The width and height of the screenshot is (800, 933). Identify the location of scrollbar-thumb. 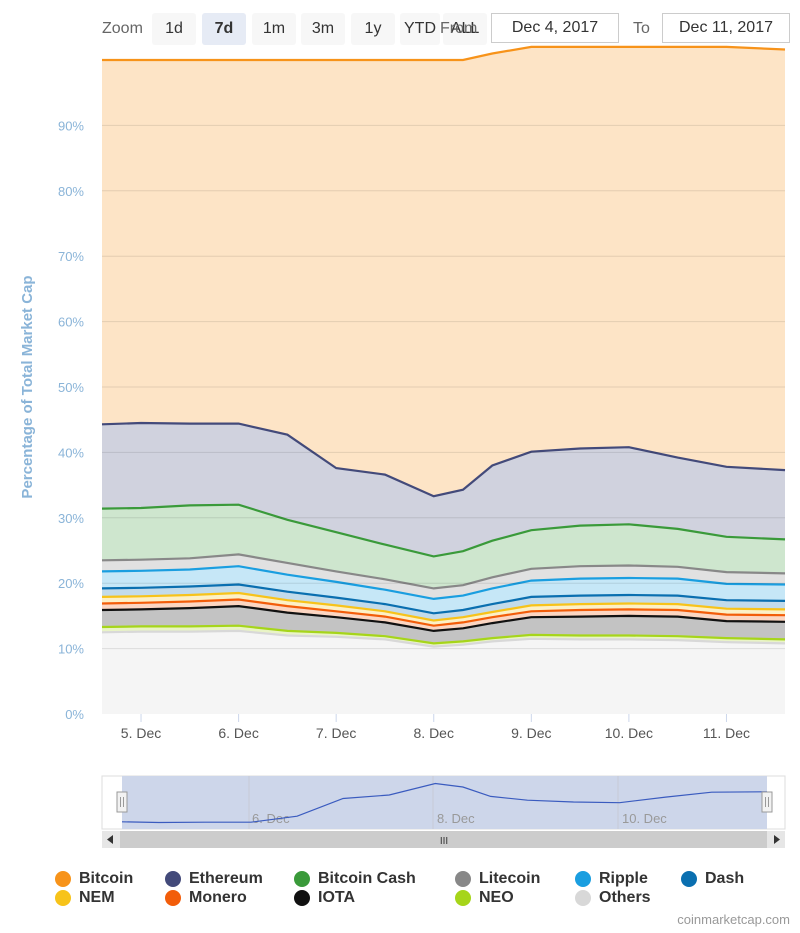
(443, 839).